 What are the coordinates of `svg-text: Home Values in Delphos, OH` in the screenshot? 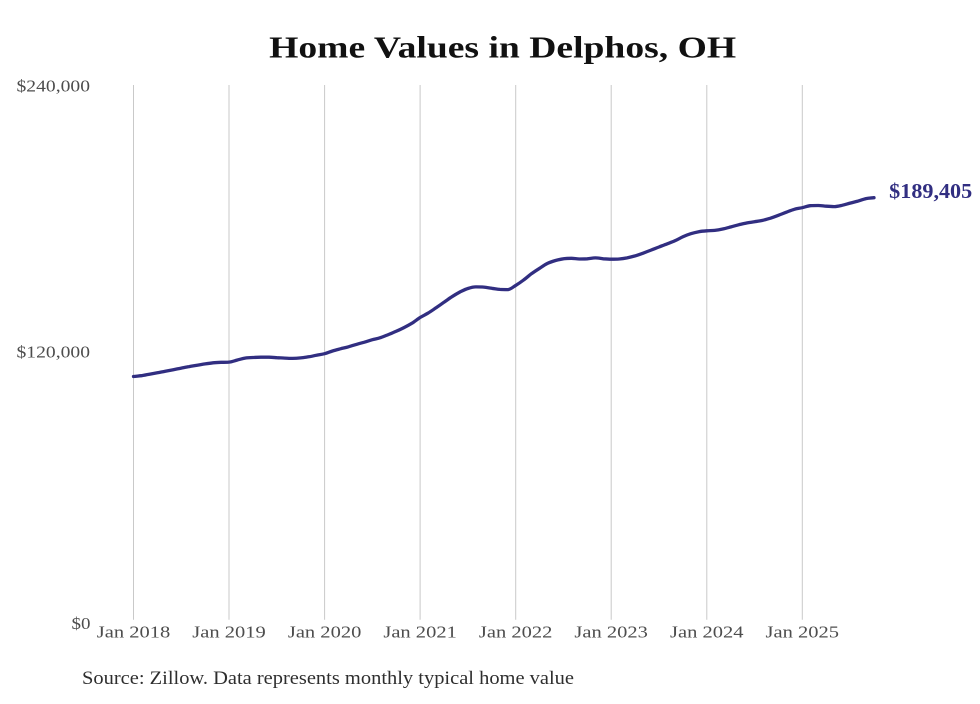 It's located at (502, 47).